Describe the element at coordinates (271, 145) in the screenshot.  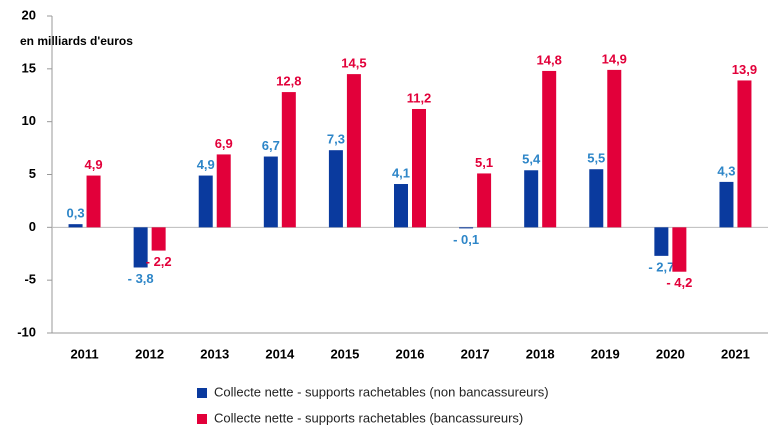
I see `data-label: 6,7` at that location.